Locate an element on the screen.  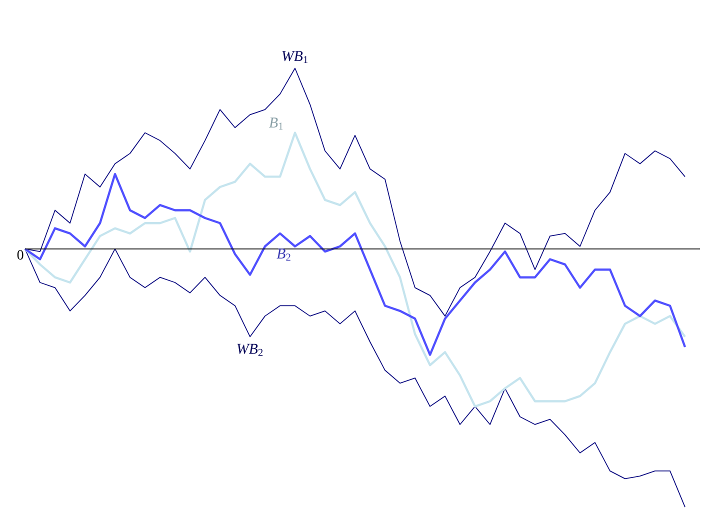
series-label: WB$_{1}$ is located at coordinates (295, 57).